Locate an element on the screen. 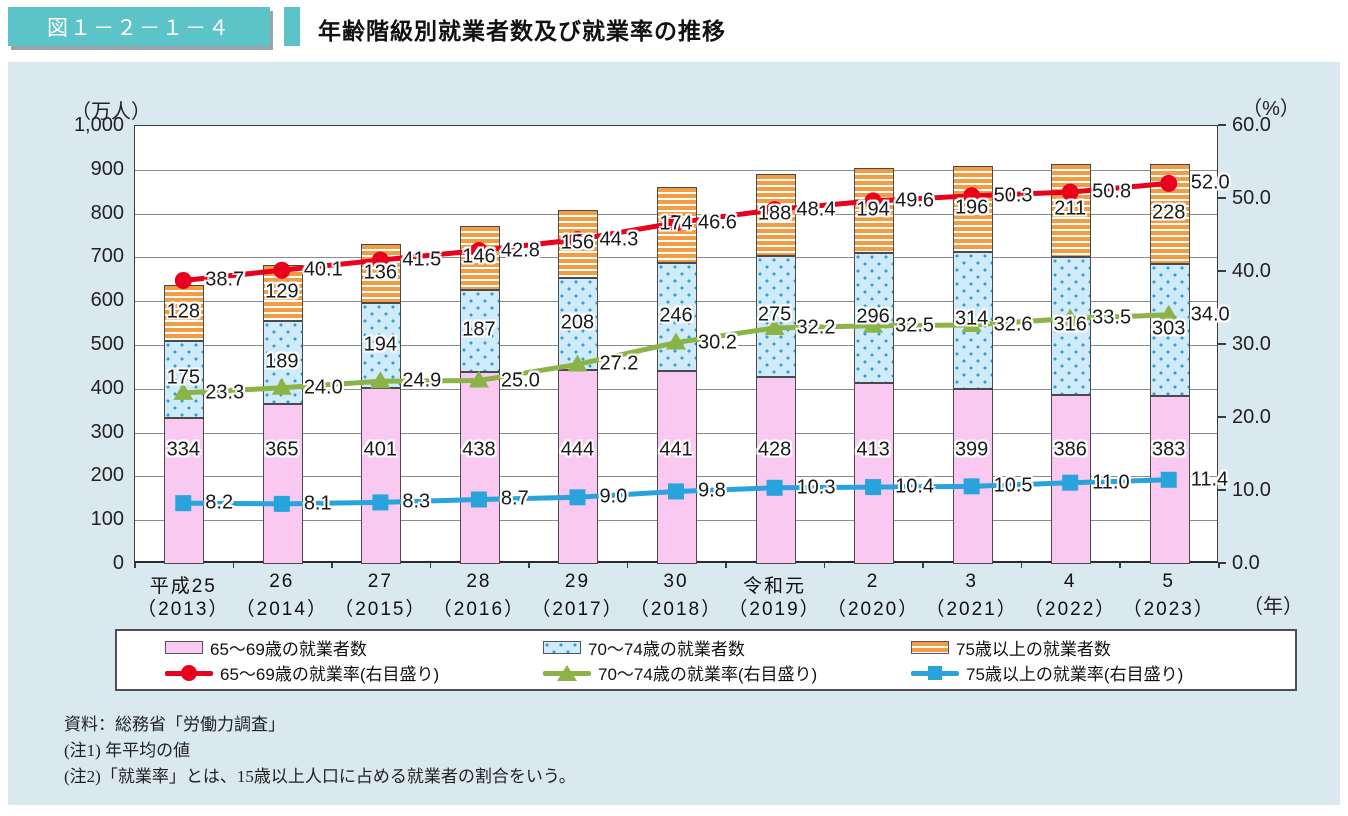  bar-value-label: 188 is located at coordinates (774, 213).